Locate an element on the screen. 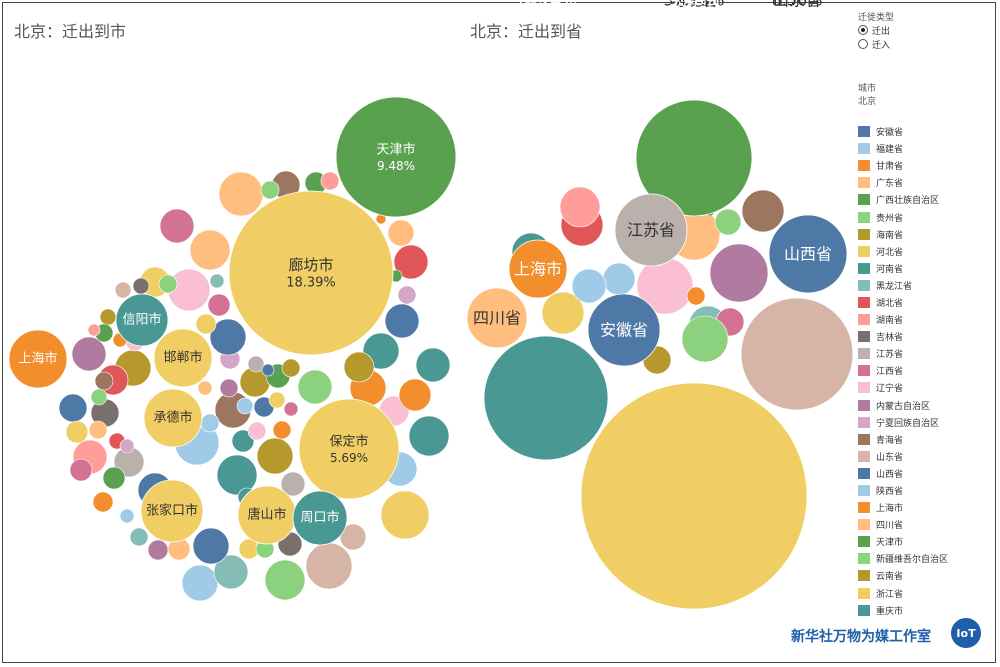 This screenshot has height=667, width=1000. legend-item: 海南省 is located at coordinates (927, 234).